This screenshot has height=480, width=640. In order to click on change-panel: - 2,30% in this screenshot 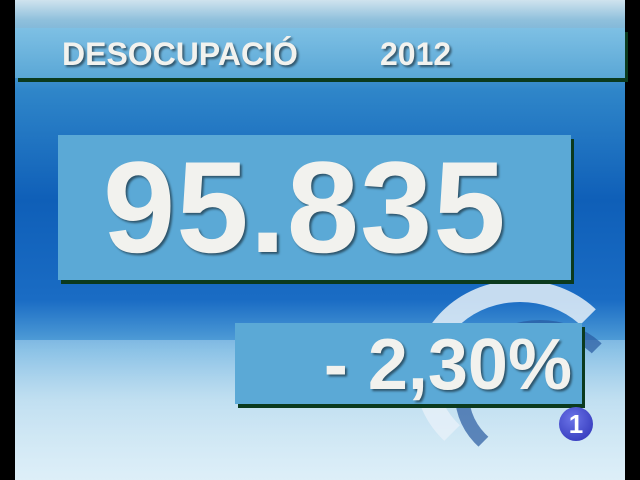, I will do `click(408, 363)`.